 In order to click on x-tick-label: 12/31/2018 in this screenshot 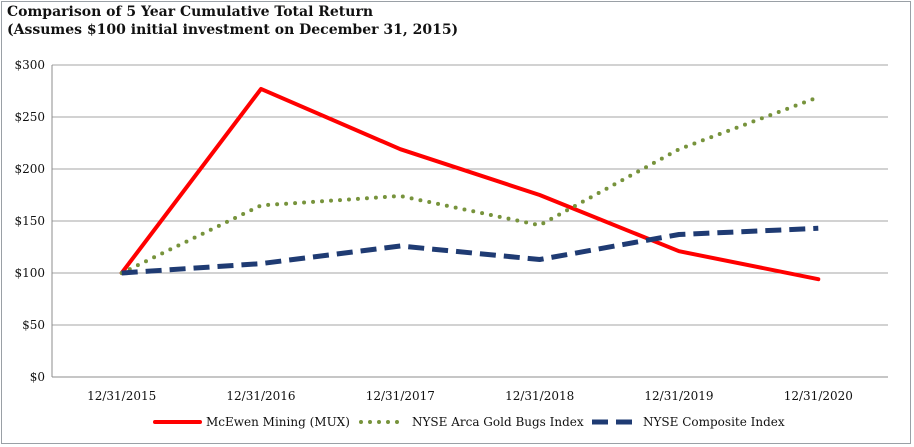, I will do `click(539, 396)`.